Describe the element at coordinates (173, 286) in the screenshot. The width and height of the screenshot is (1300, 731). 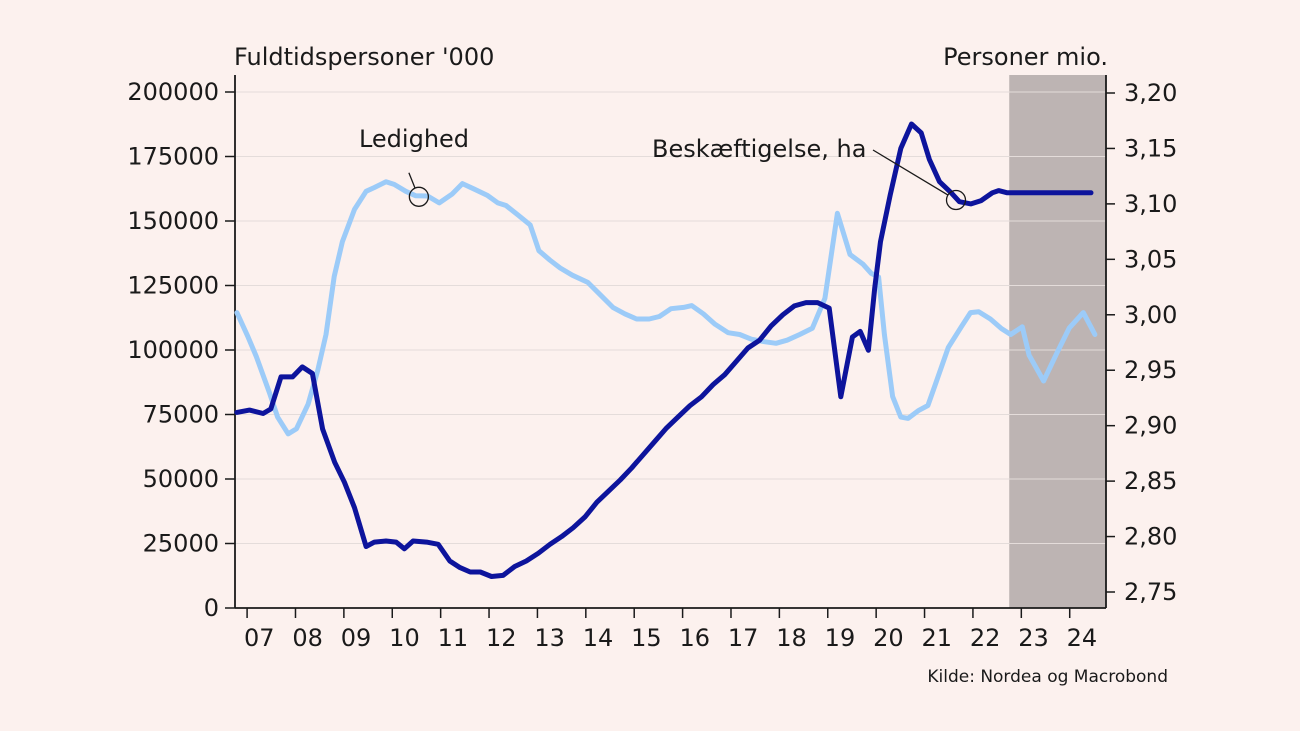
I see `left-tick-label: 125000` at that location.